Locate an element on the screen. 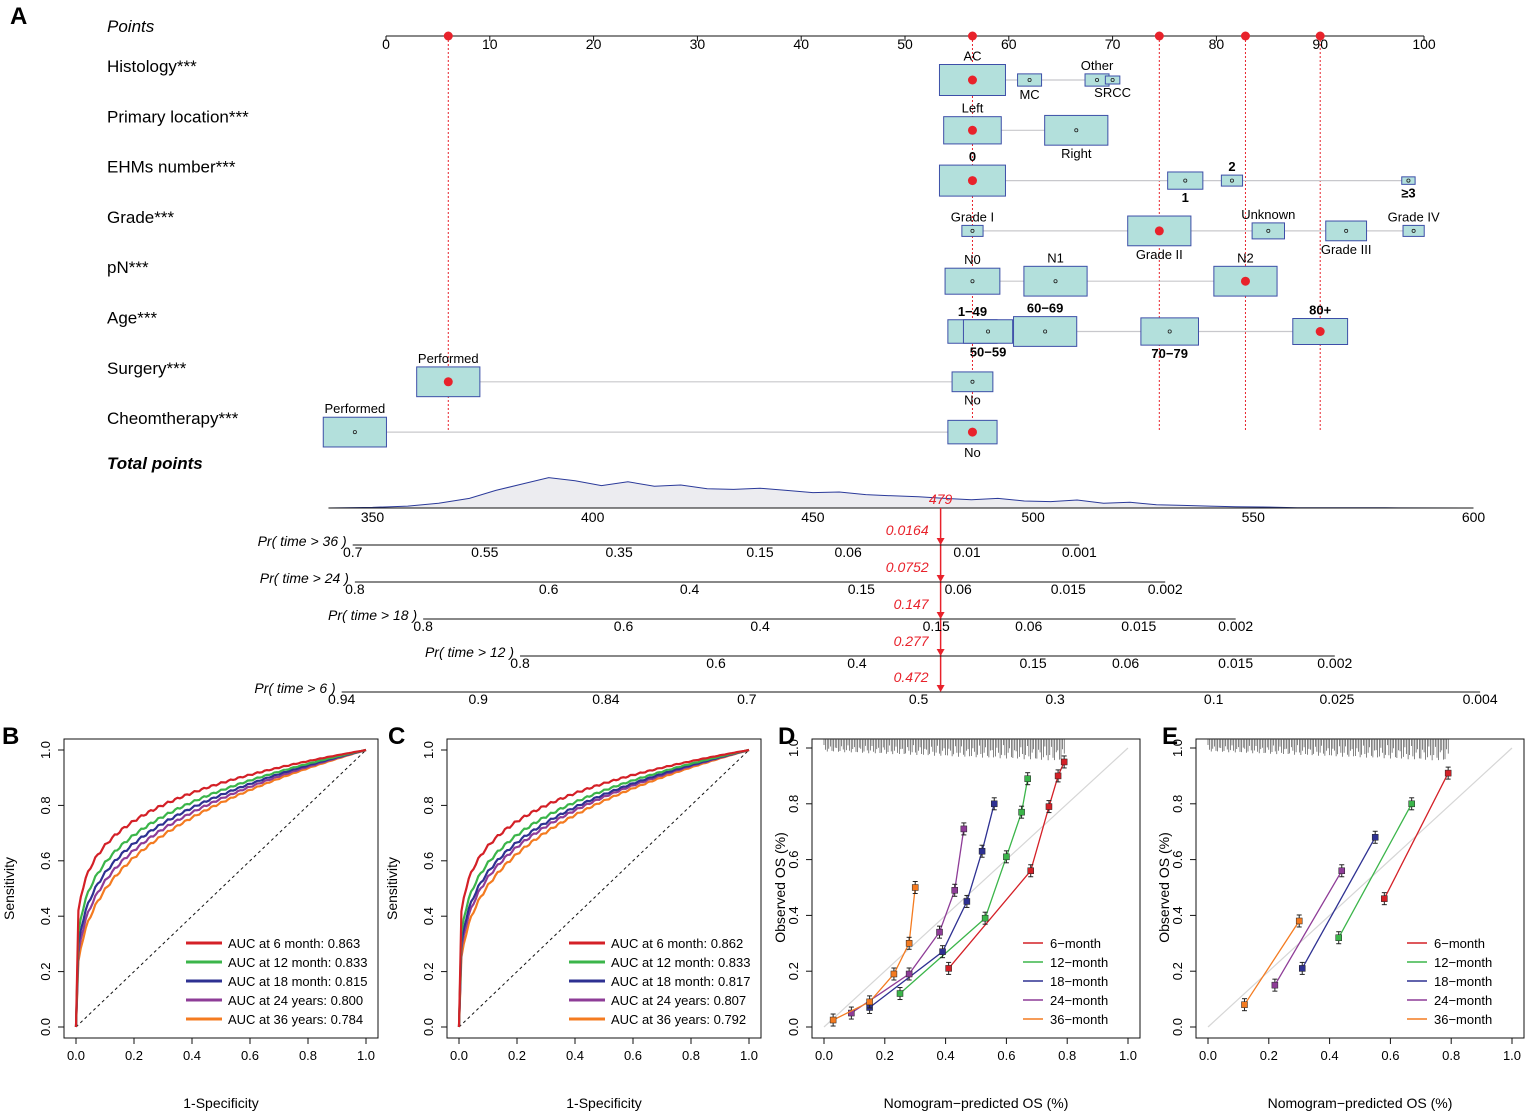 This screenshot has width=1534, height=1112. probability-value-label: 0.0164 is located at coordinates (907, 530).